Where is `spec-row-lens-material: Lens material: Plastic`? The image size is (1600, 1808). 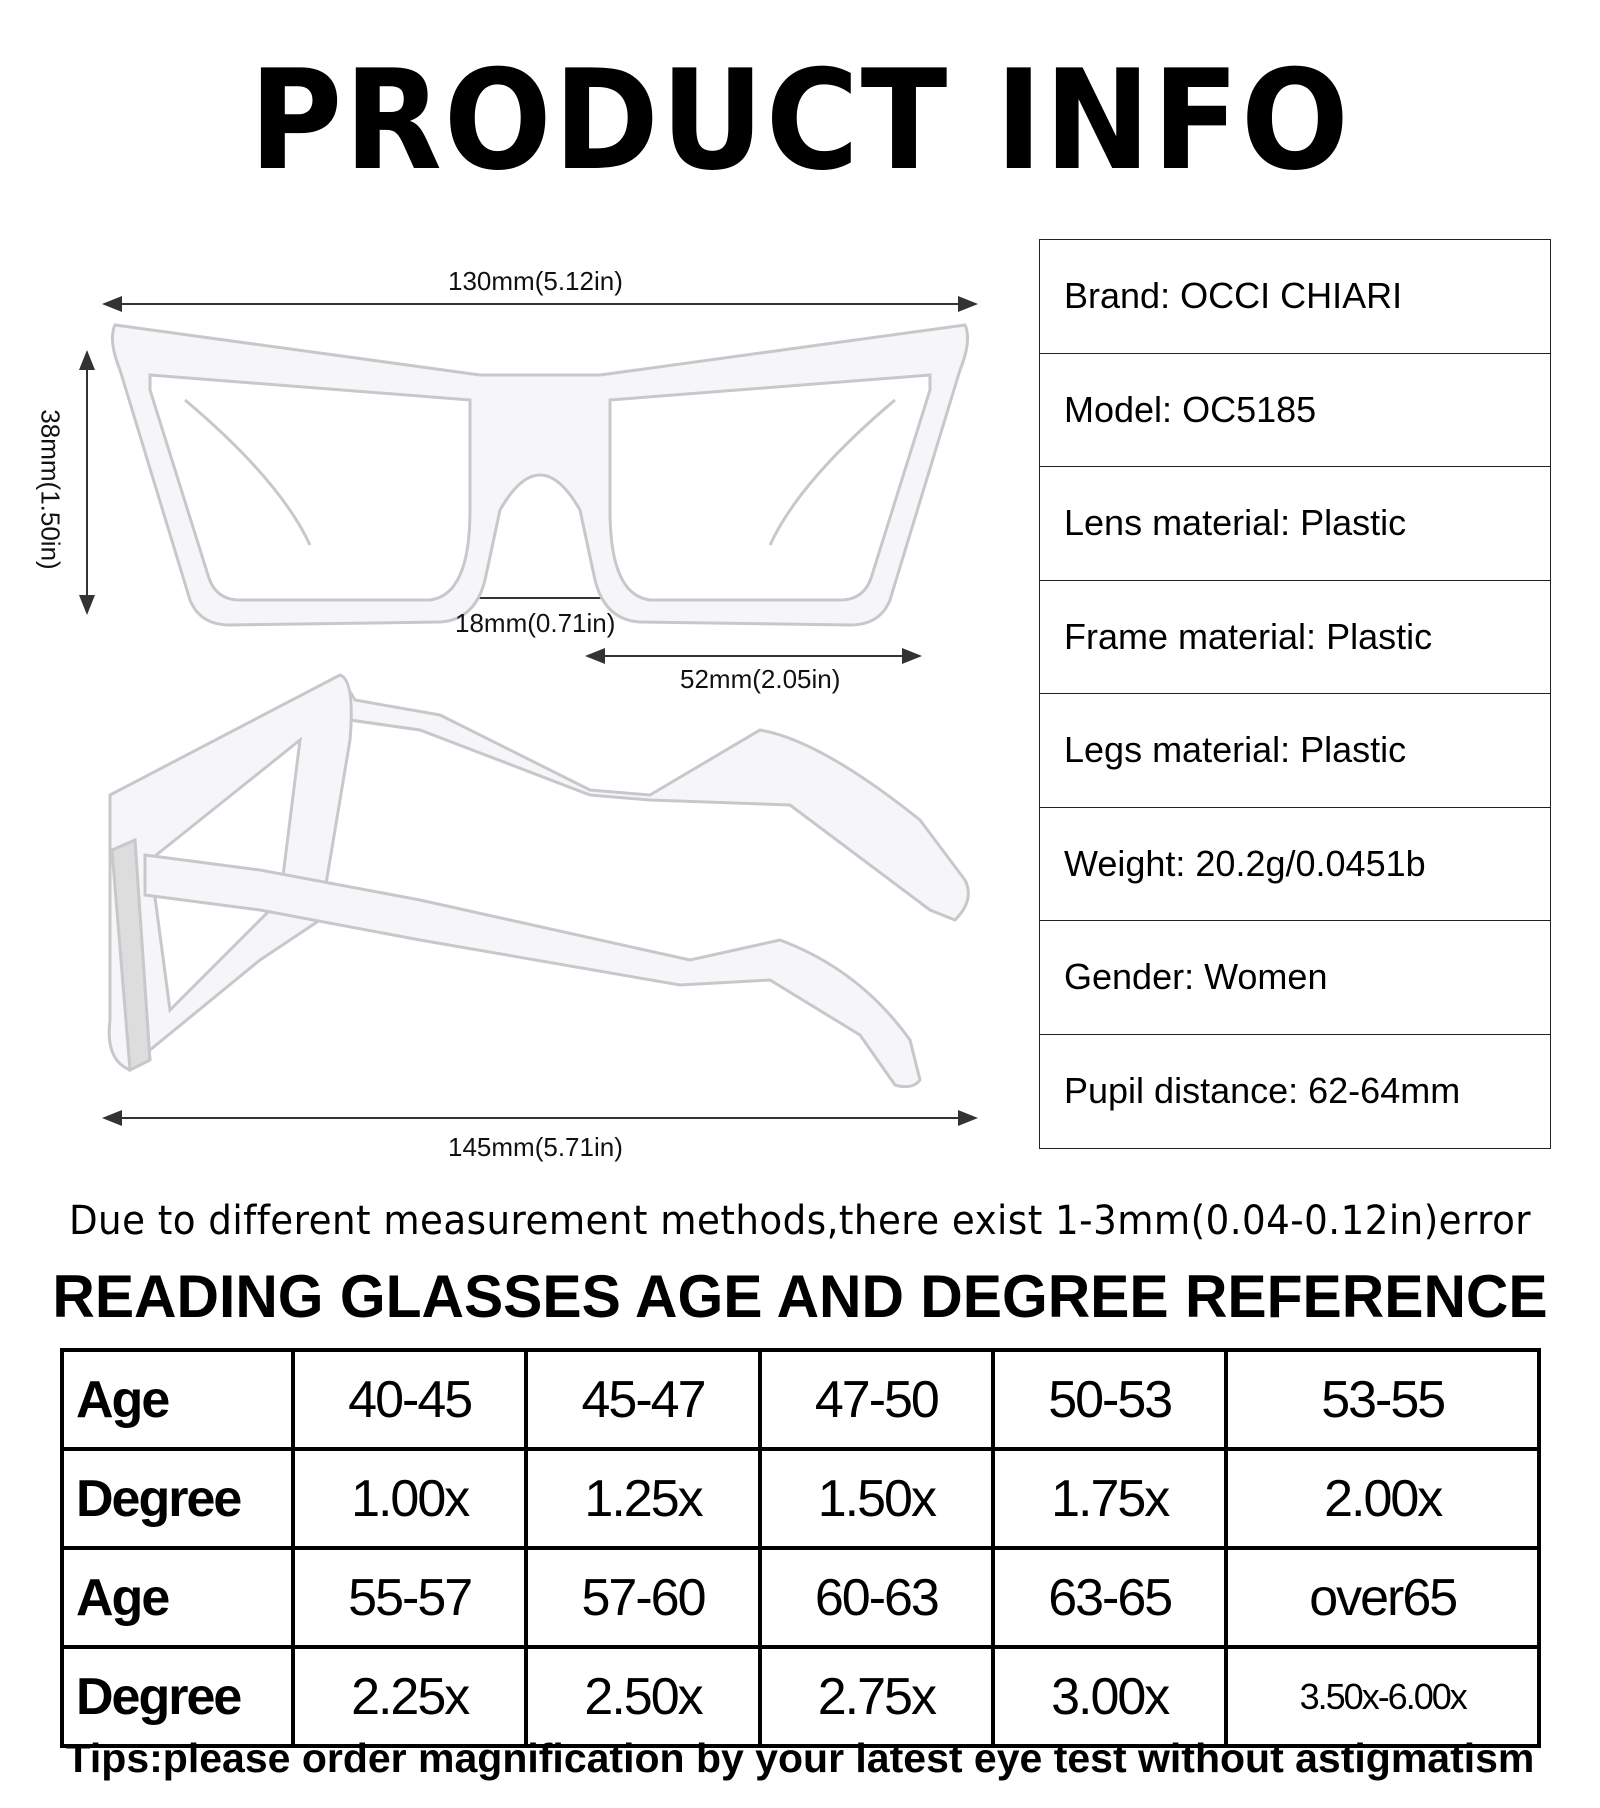 spec-row-lens-material: Lens material: Plastic is located at coordinates (1295, 524).